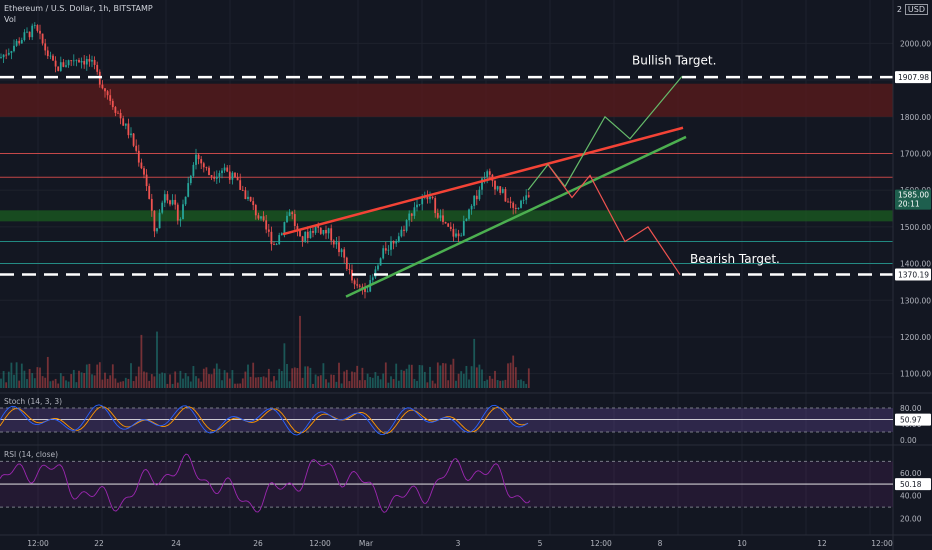 This screenshot has height=550, width=932. I want to click on rsi-tick-label: 20.00, so click(911, 519).